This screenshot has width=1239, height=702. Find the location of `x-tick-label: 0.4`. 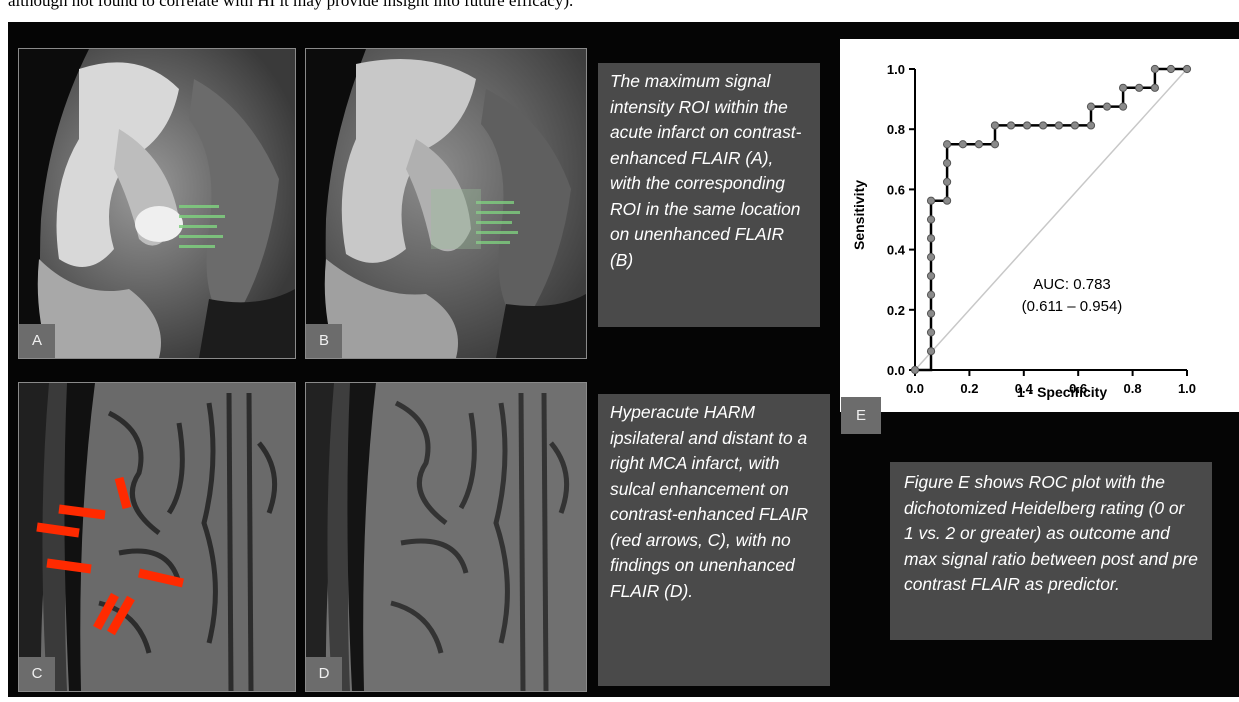

x-tick-label: 0.4 is located at coordinates (1024, 388).